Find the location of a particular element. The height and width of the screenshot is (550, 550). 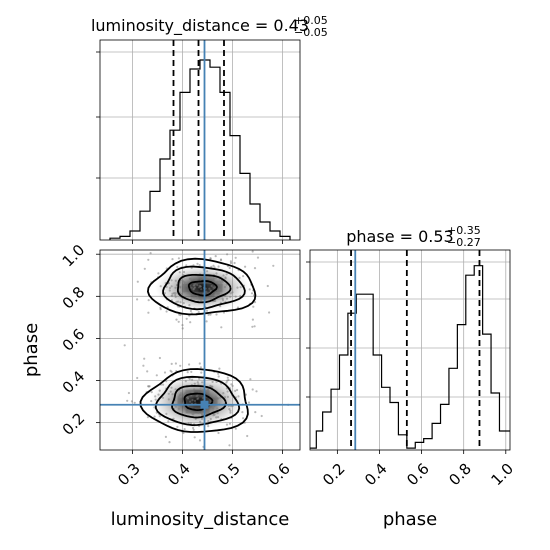

luminosity-distance-title: luminosity_distance = 0.43 is located at coordinates (200, 26).